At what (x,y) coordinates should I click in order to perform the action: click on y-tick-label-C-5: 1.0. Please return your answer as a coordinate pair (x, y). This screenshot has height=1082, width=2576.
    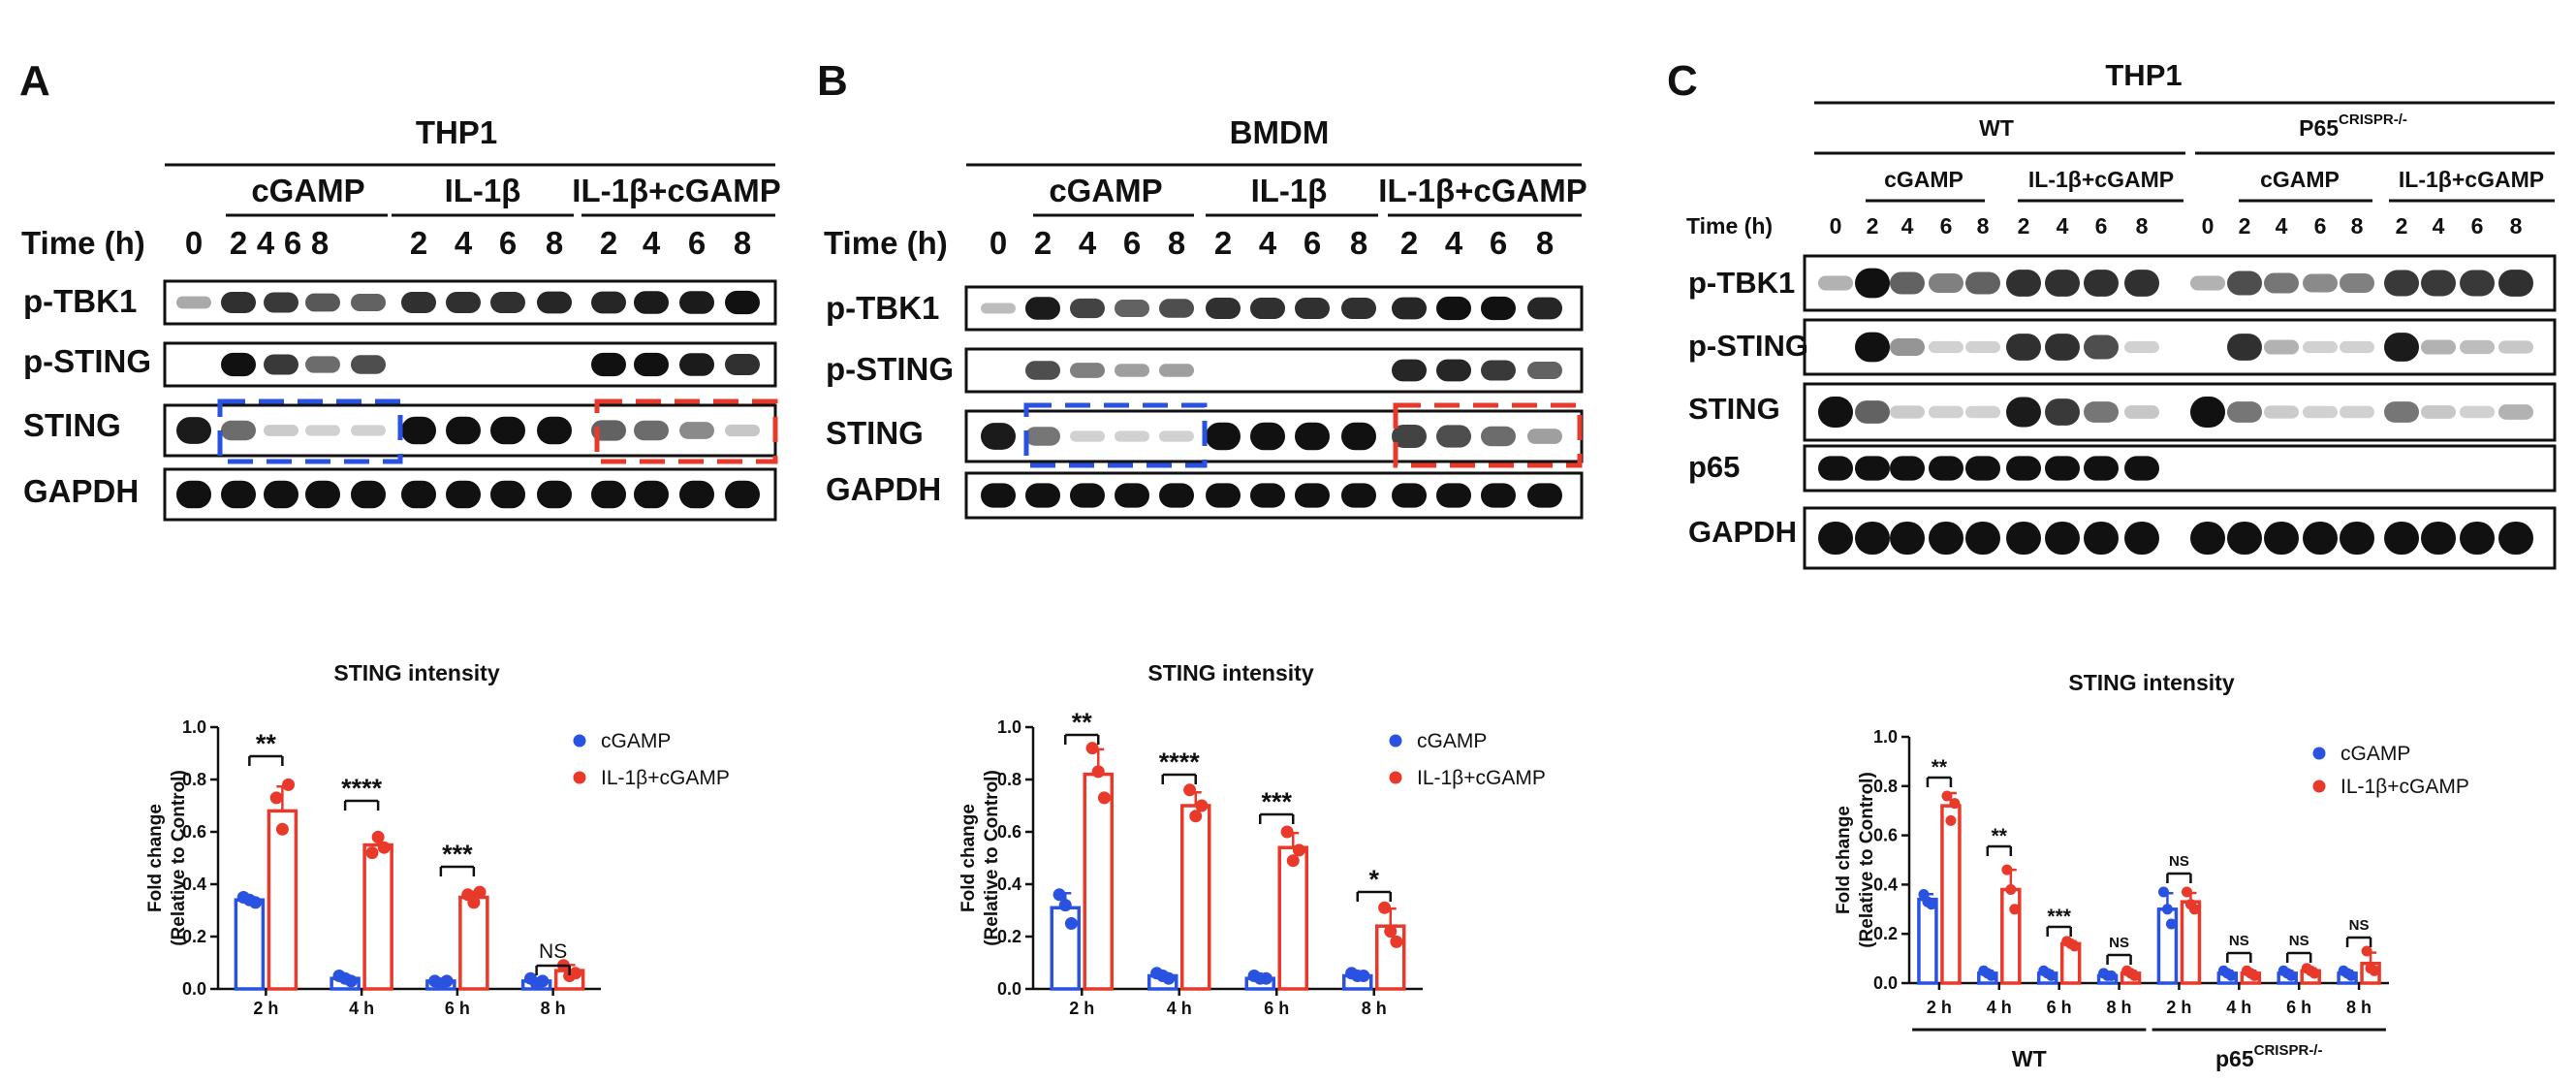
    Looking at the image, I should click on (1885, 737).